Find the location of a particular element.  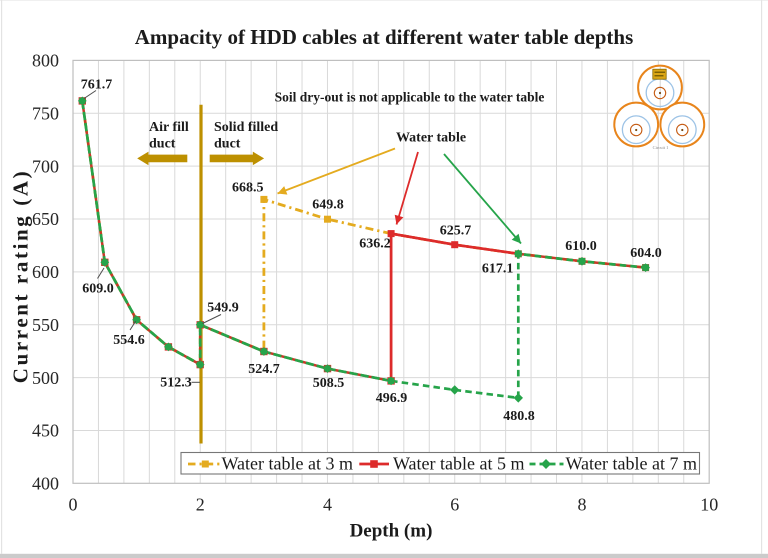

svg-text: 524.7 is located at coordinates (264, 369).